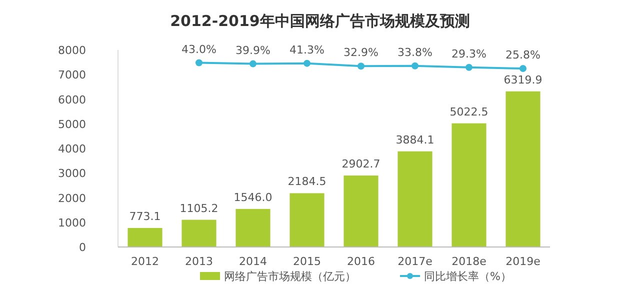  What do you see at coordinates (523, 55) in the screenshot?
I see `data-label: 25.8%` at bounding box center [523, 55].